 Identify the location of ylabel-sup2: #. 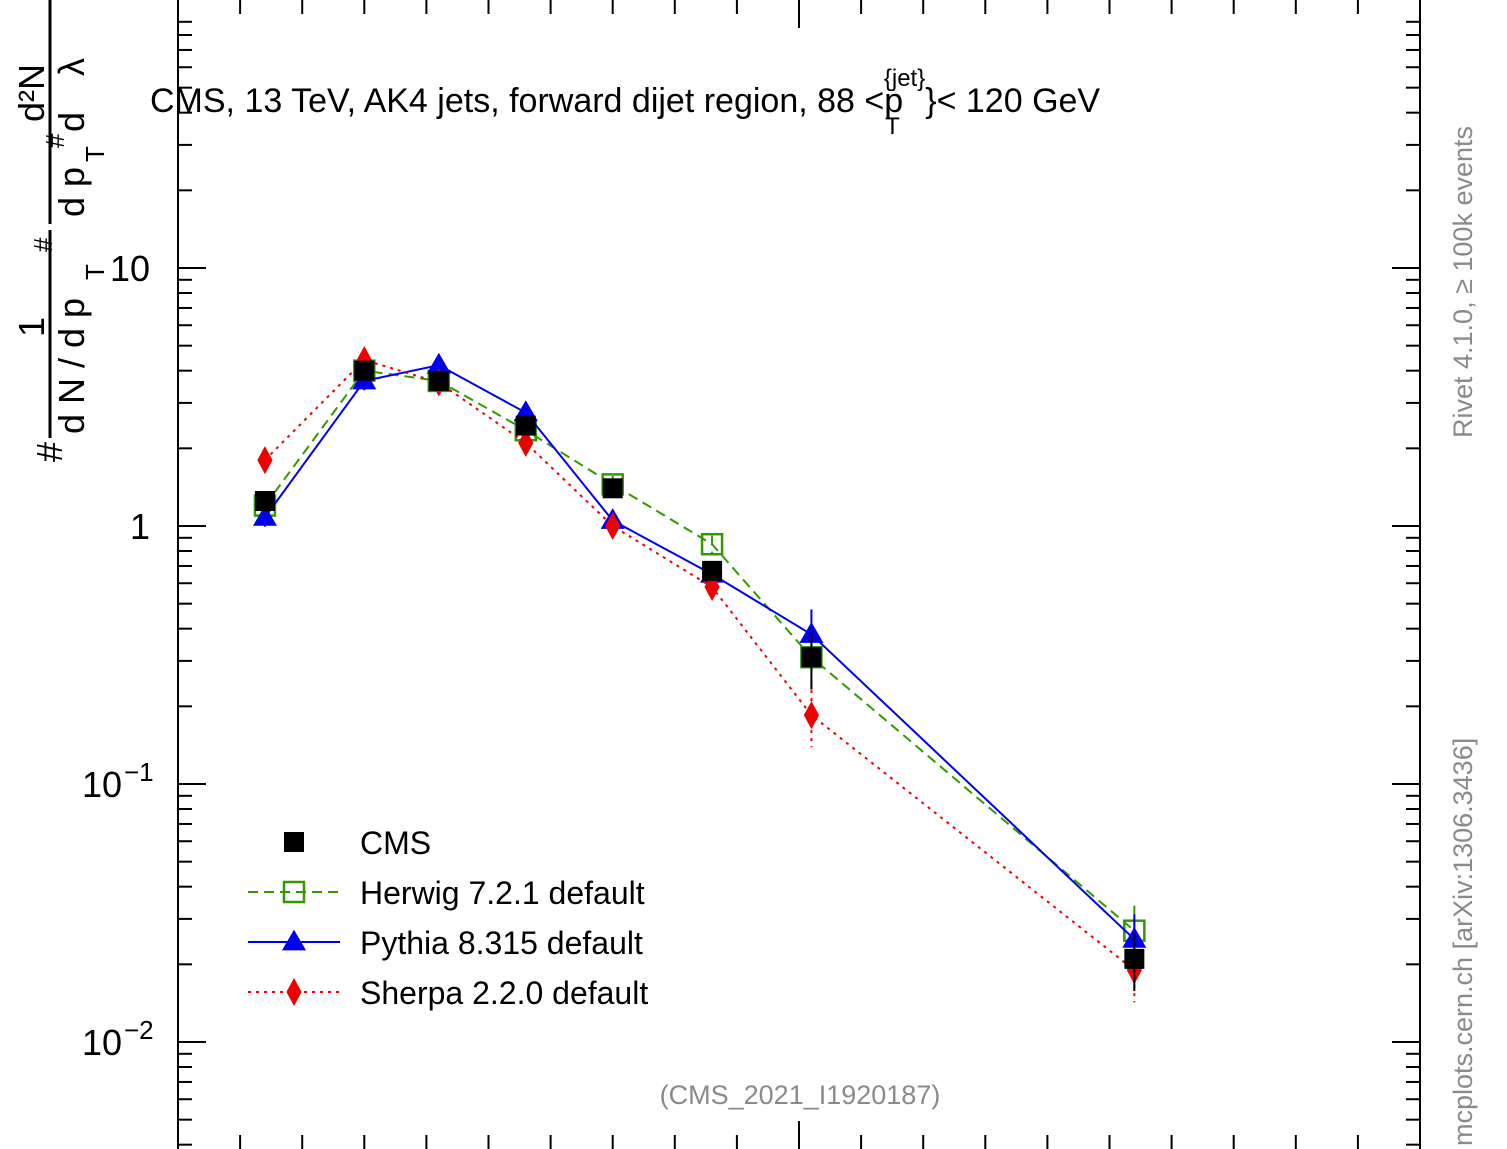
(55, 140).